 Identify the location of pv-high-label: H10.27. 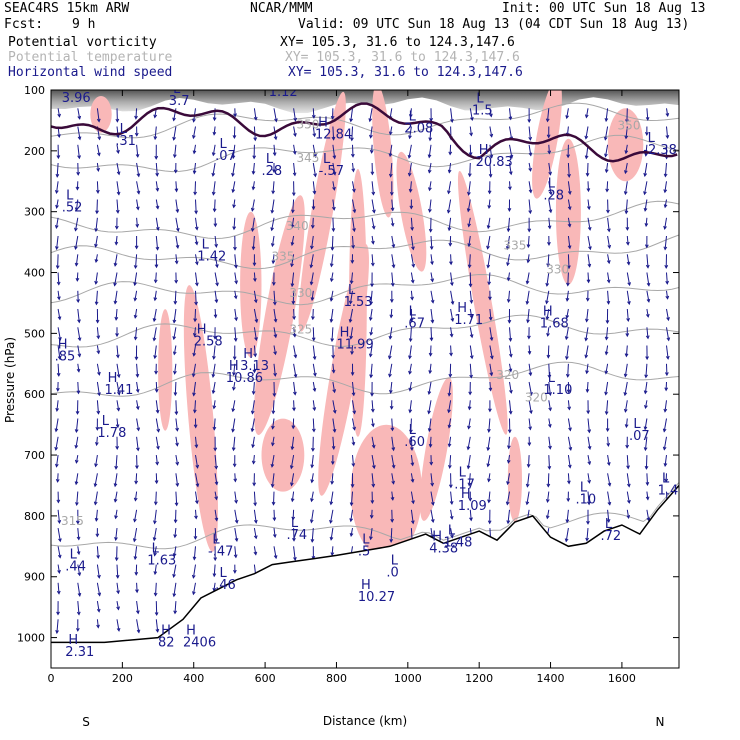
(376, 591).